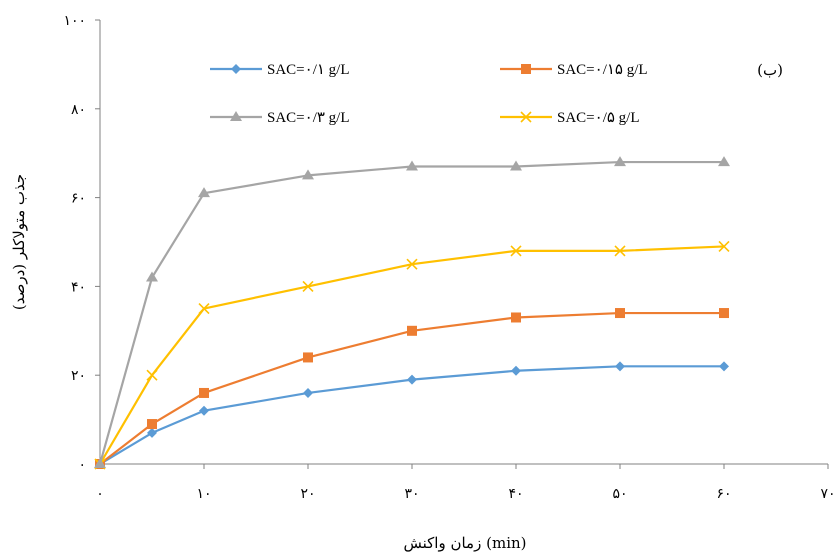  I want to click on x-axis-title: زمان واکنش (min), so click(465, 543).